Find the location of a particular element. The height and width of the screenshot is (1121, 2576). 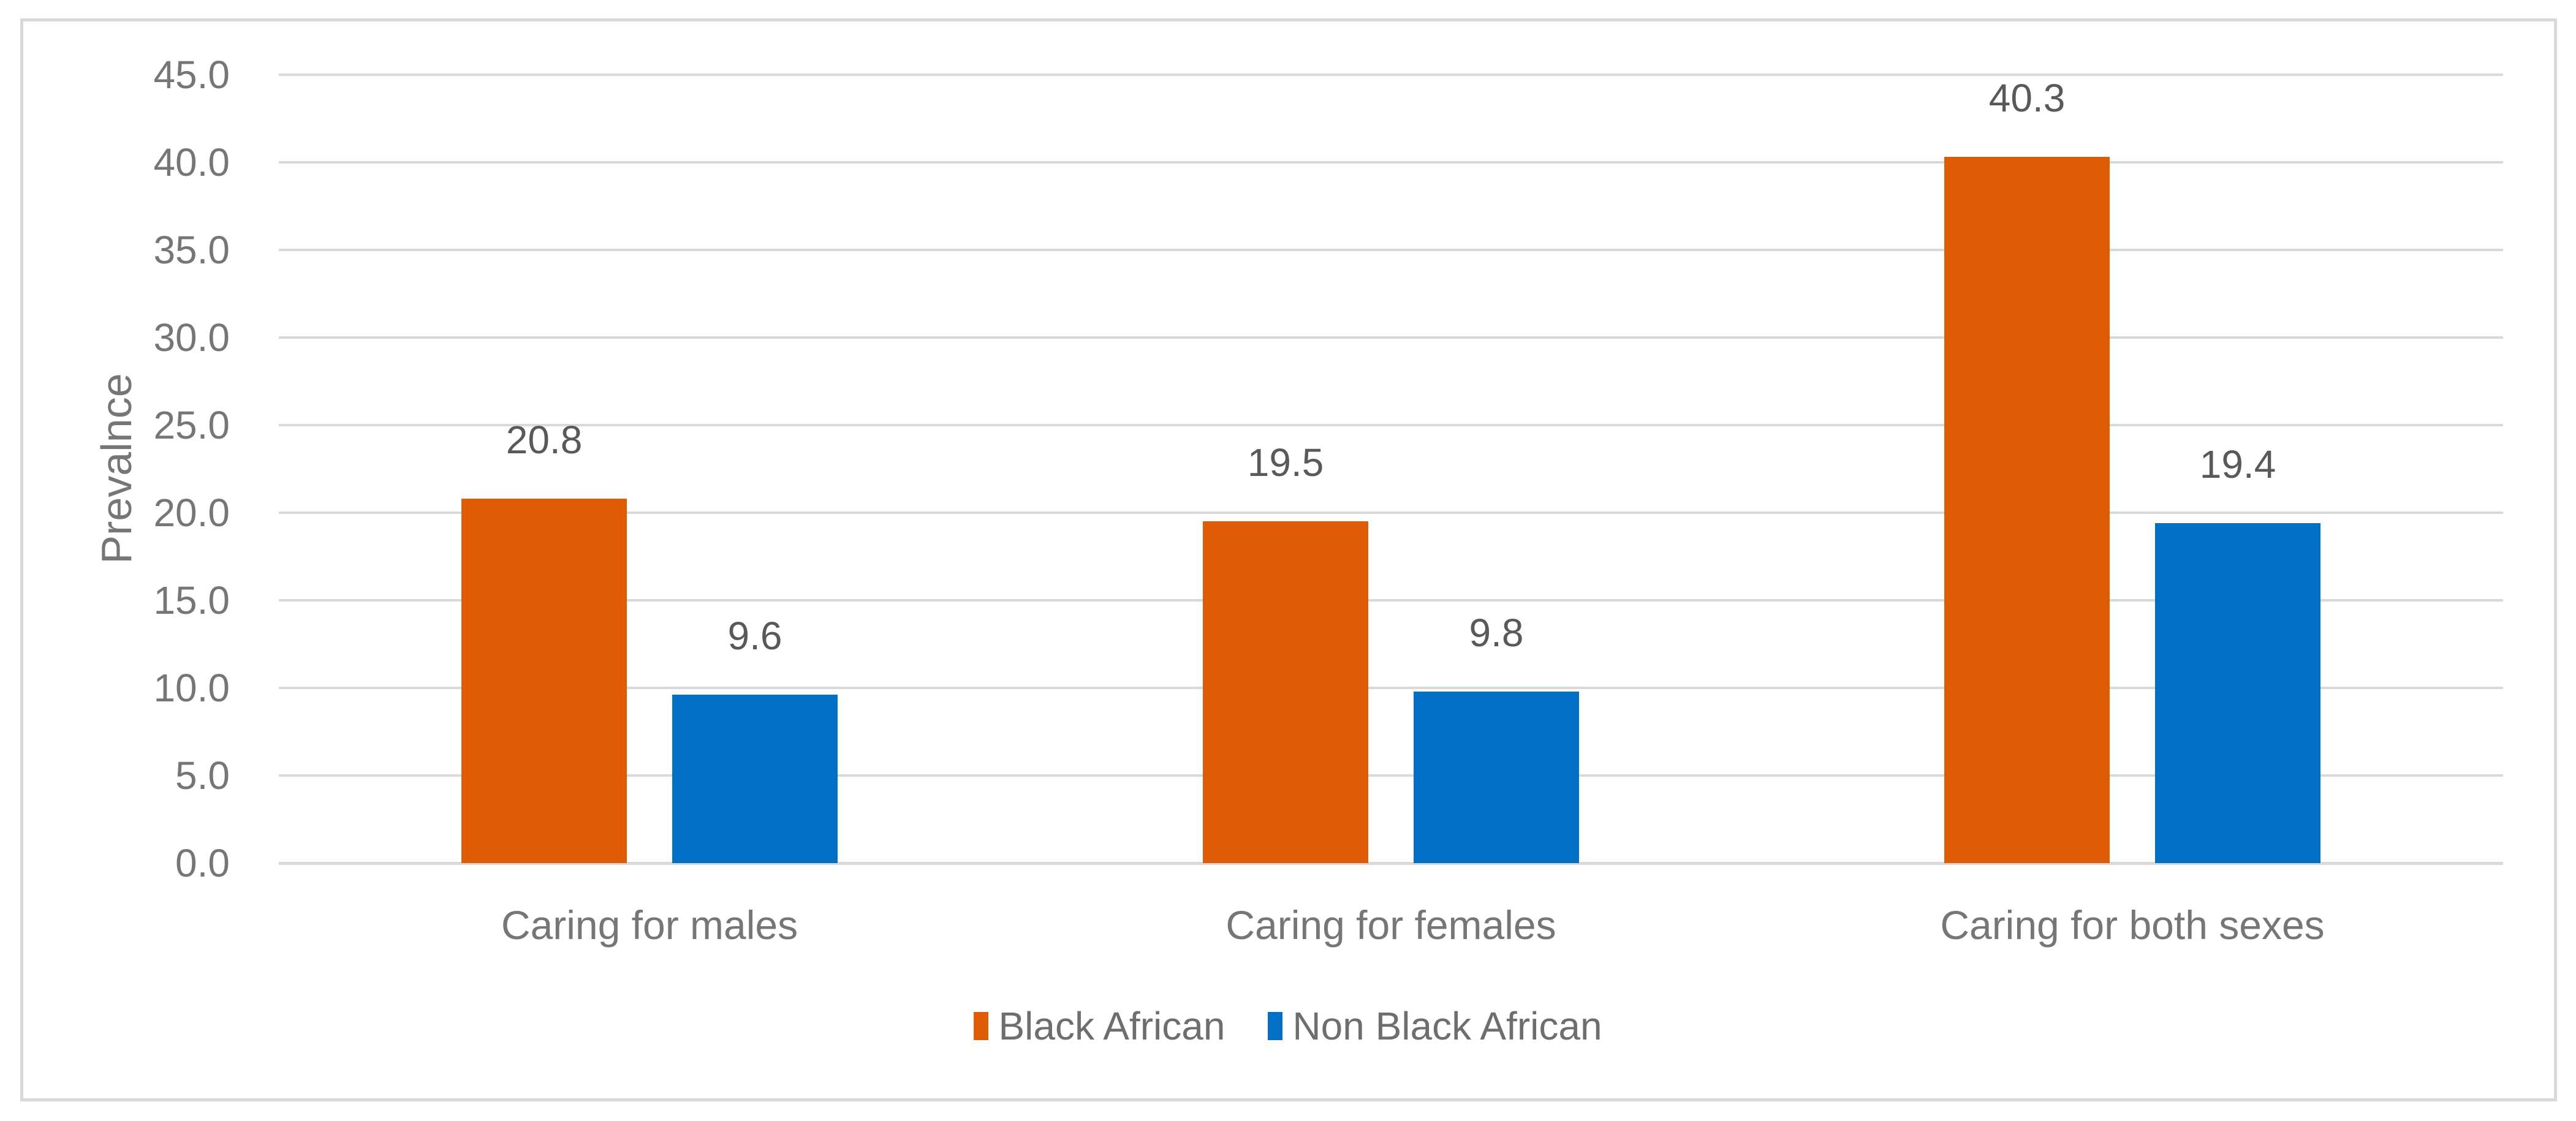

bar-black-african-caring-for-both-sexes is located at coordinates (2027, 510).